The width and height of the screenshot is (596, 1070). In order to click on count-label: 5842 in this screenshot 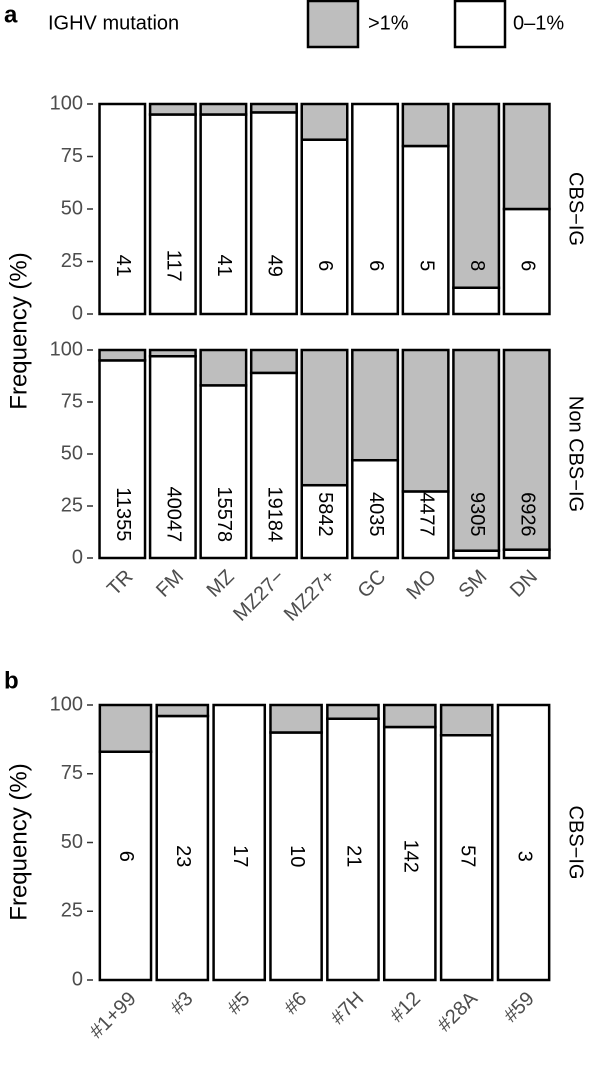, I will do `click(325, 514)`.